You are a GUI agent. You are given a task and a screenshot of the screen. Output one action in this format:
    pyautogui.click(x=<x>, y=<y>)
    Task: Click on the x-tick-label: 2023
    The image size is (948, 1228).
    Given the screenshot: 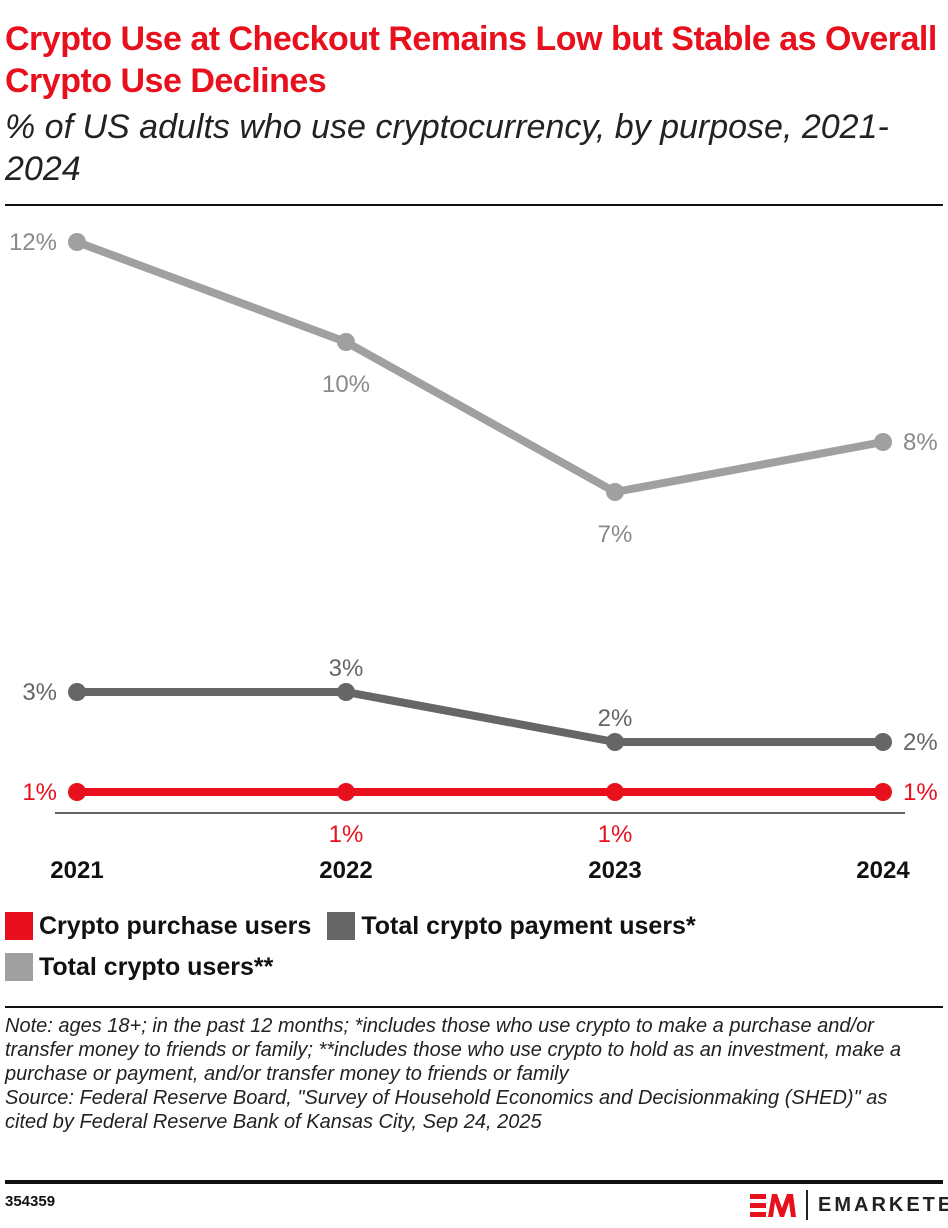 What is the action you would take?
    pyautogui.click(x=614, y=870)
    